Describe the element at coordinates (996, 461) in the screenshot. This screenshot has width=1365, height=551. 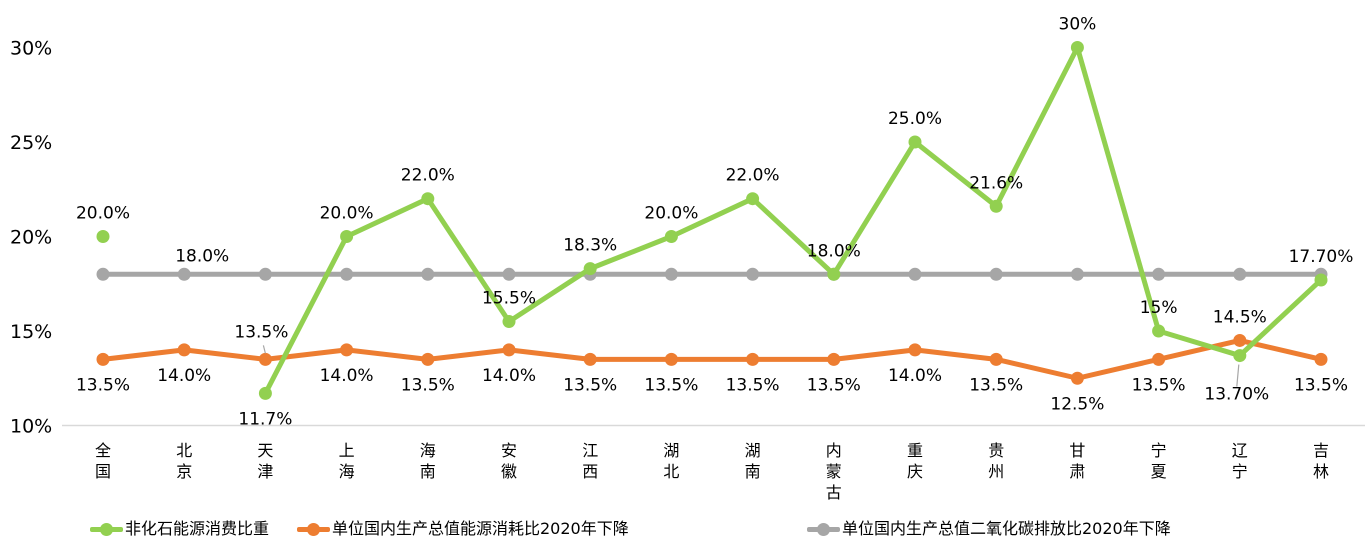
I see `x-category-label: 贵州` at that location.